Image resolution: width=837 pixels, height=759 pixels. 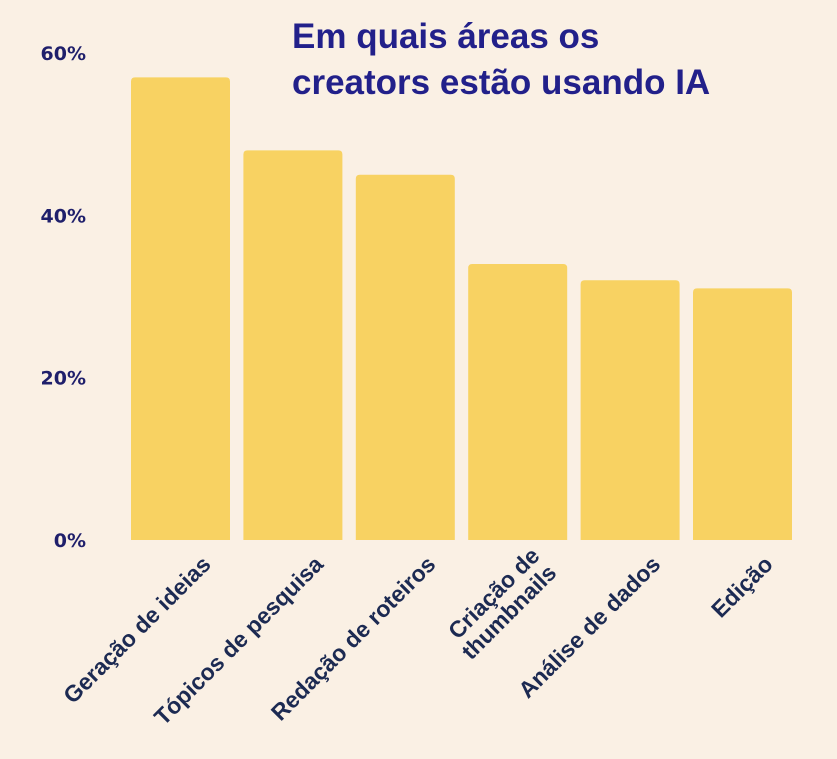 What do you see at coordinates (63, 216) in the screenshot?
I see `y-tick-label: 40%` at bounding box center [63, 216].